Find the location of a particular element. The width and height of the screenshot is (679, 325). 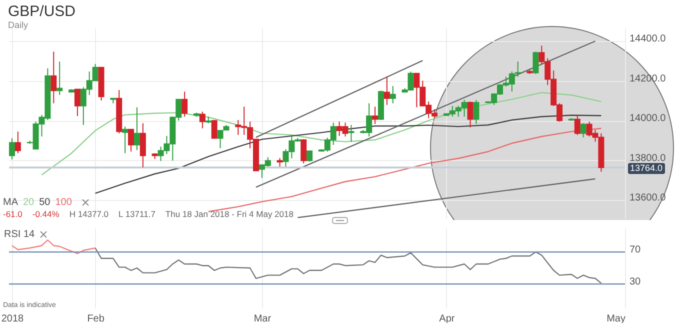

y-tick-label: 30 is located at coordinates (636, 282).